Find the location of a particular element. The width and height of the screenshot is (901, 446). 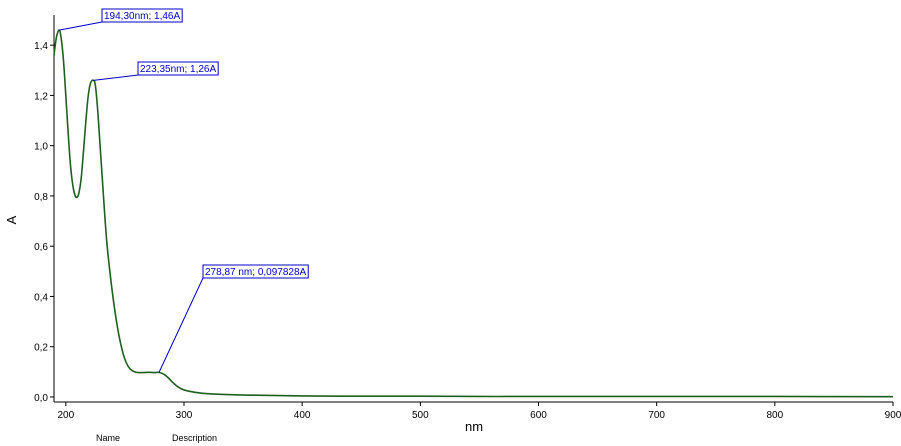

y-tick-label: 0,0 is located at coordinates (41, 398).